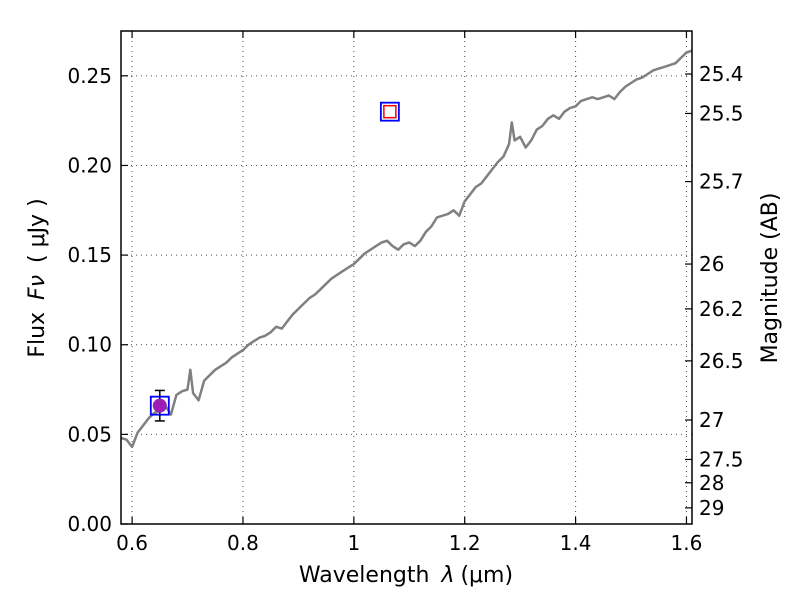 This screenshot has height=600, width=800. I want to click on magnitude-tick-label: 25.7, so click(721, 182).